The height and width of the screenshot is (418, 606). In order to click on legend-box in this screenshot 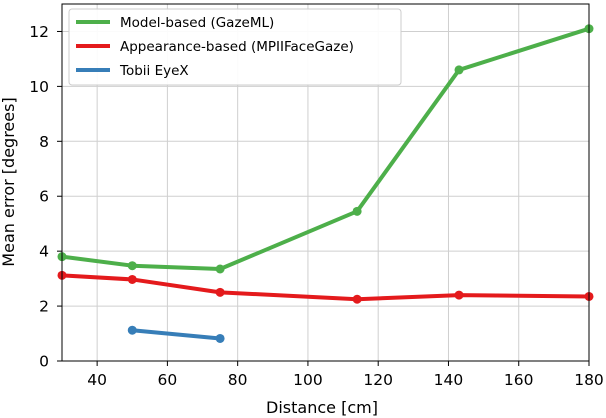, I will do `click(235, 47)`.